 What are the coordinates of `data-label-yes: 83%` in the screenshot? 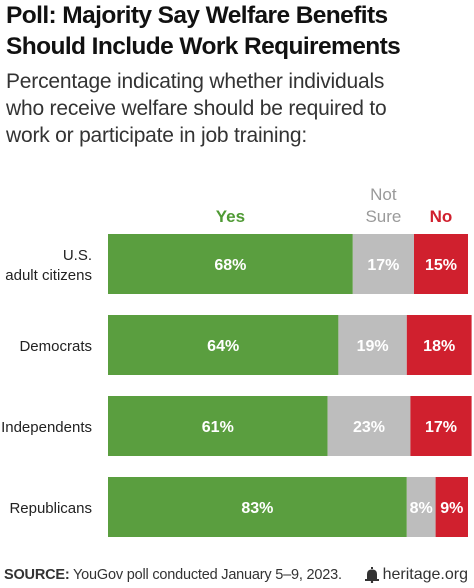 It's located at (257, 508).